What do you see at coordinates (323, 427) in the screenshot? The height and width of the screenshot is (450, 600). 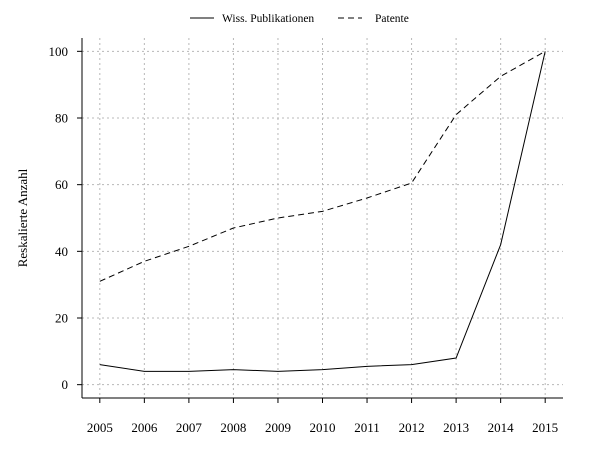 I see `x-tick-label: 2010` at bounding box center [323, 427].